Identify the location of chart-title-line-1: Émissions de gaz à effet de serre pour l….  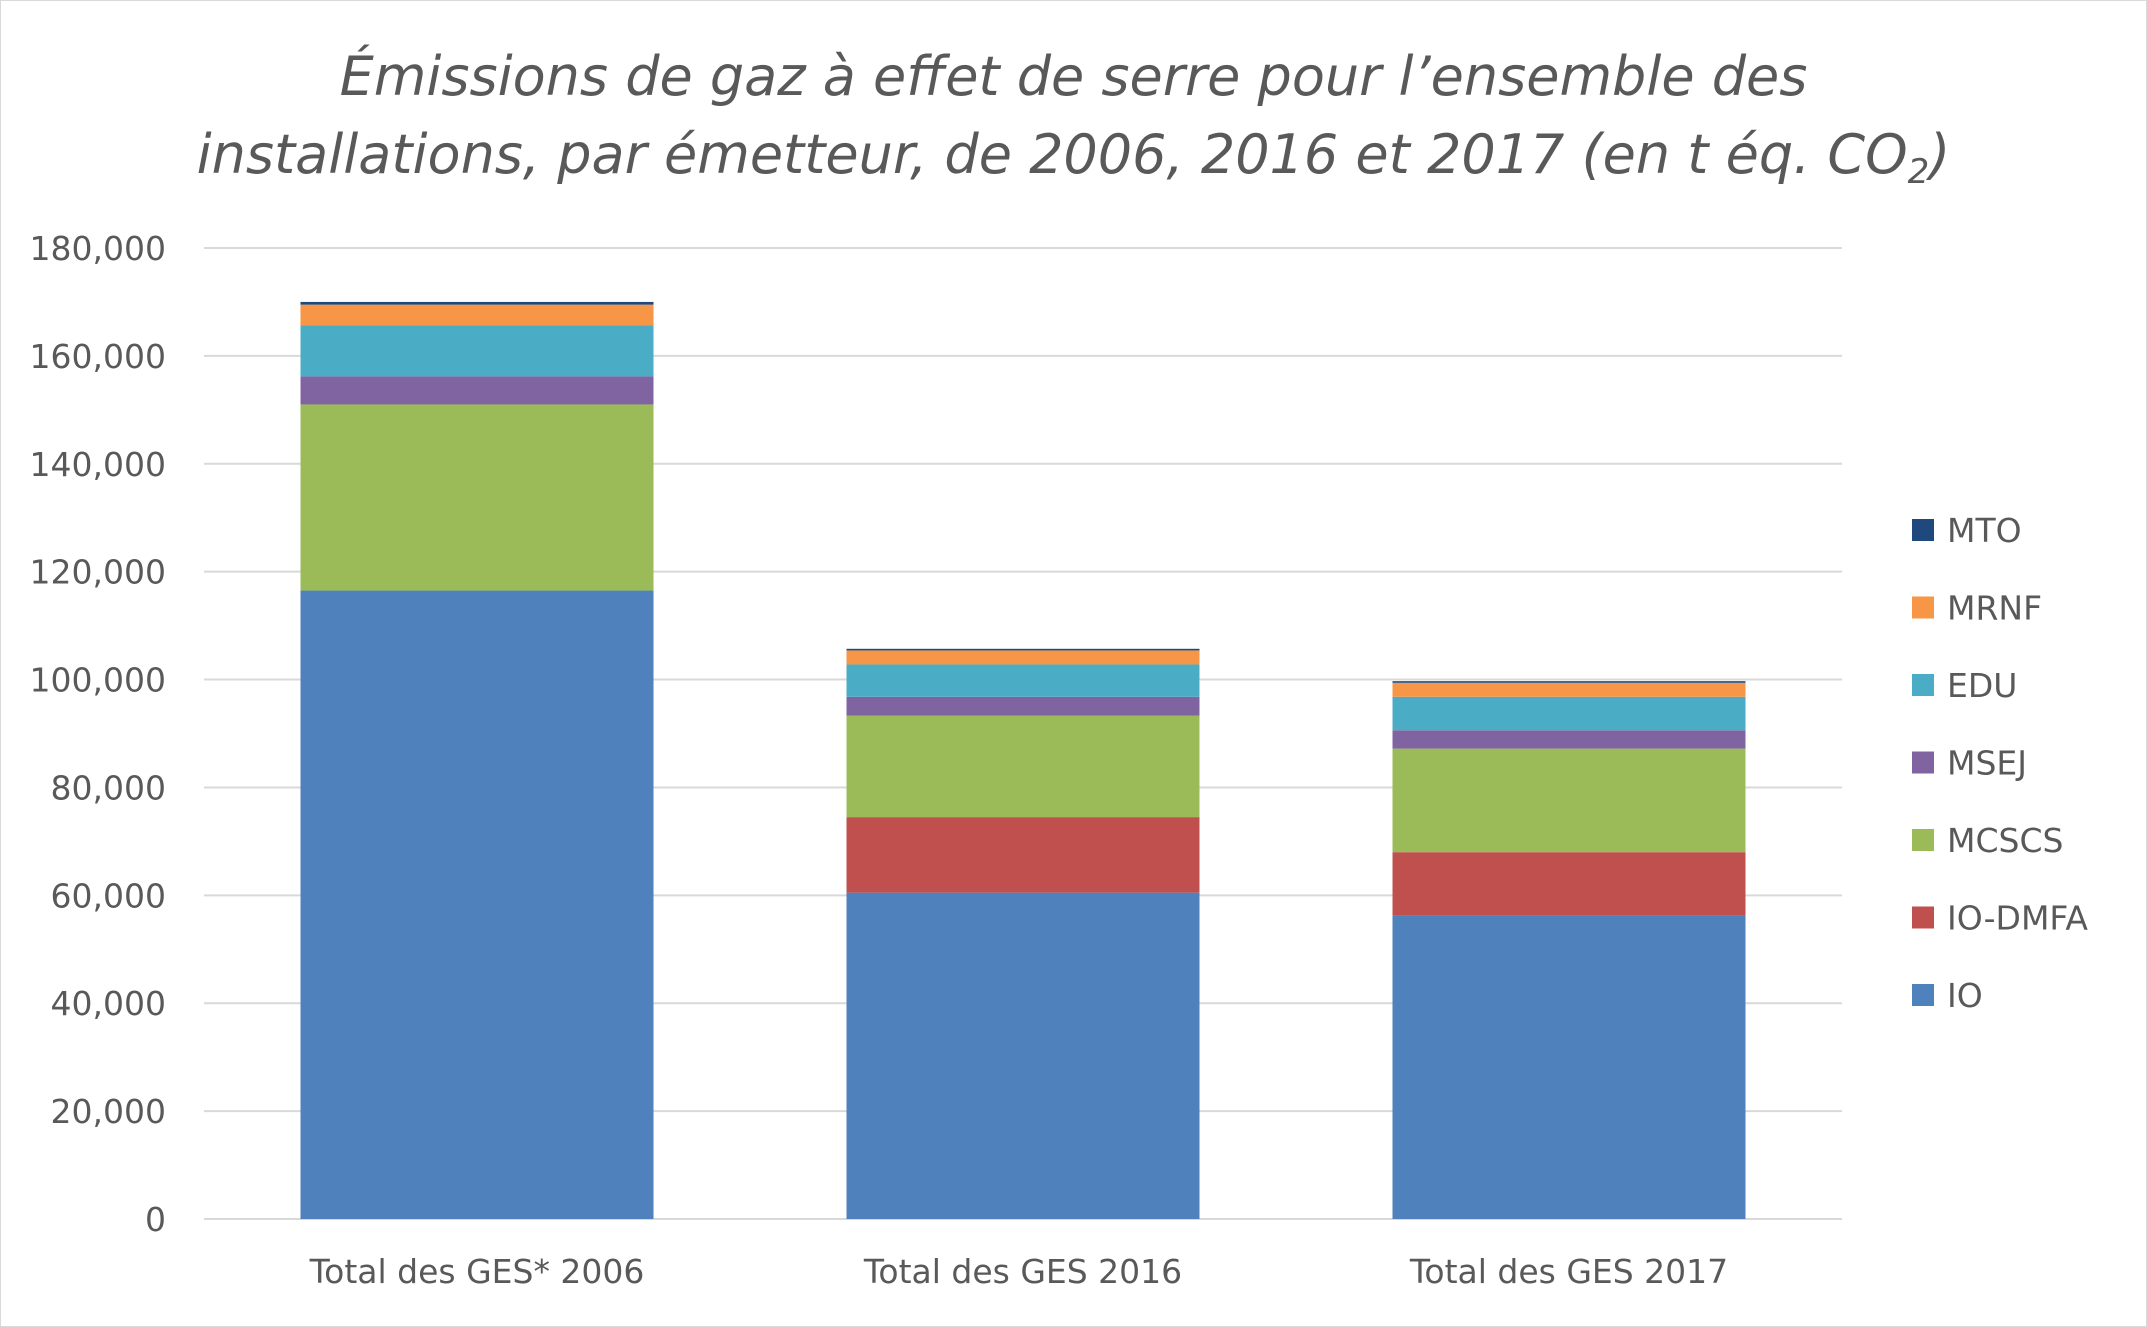
(1073, 76).